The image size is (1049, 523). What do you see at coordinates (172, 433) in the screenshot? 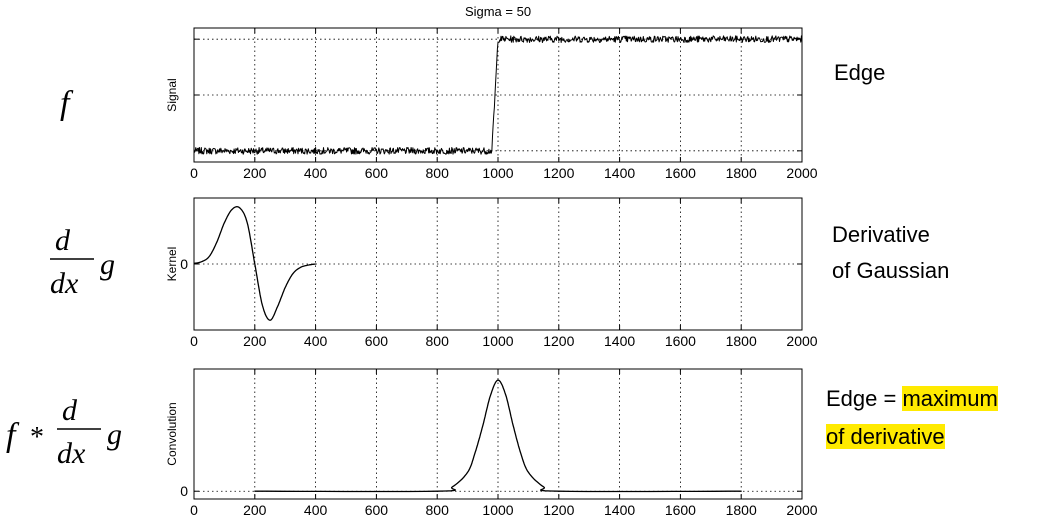
I see `y-axis-label: Convolution` at bounding box center [172, 433].